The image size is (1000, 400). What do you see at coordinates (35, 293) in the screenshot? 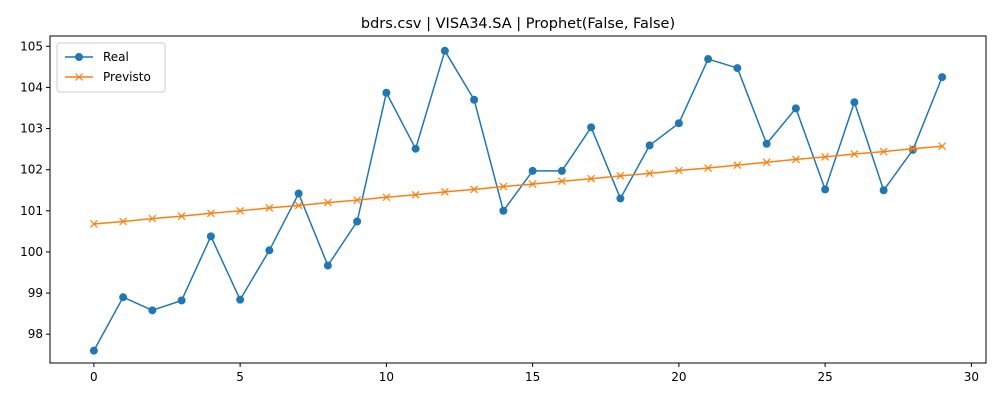
I see `y-tick-label: 99` at bounding box center [35, 293].